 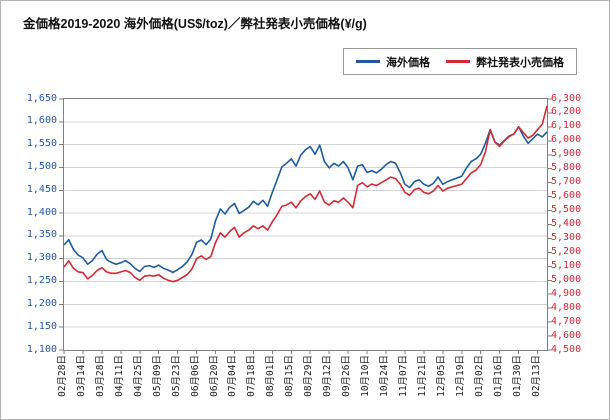 I want to click on x-axis-tick-label: 12月05日, so click(x=441, y=376).